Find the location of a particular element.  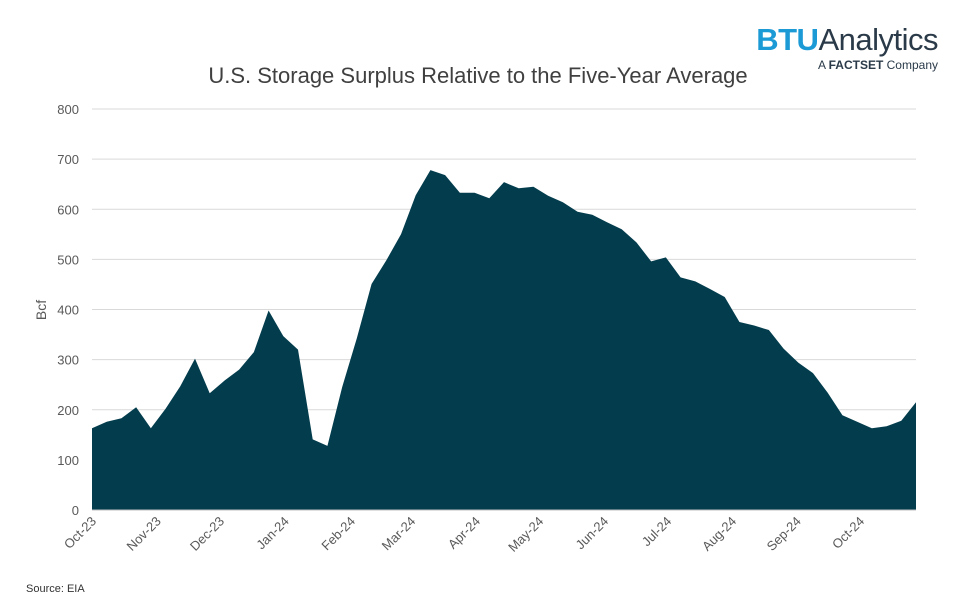

x-tick-label: Jul-24 is located at coordinates (657, 532).